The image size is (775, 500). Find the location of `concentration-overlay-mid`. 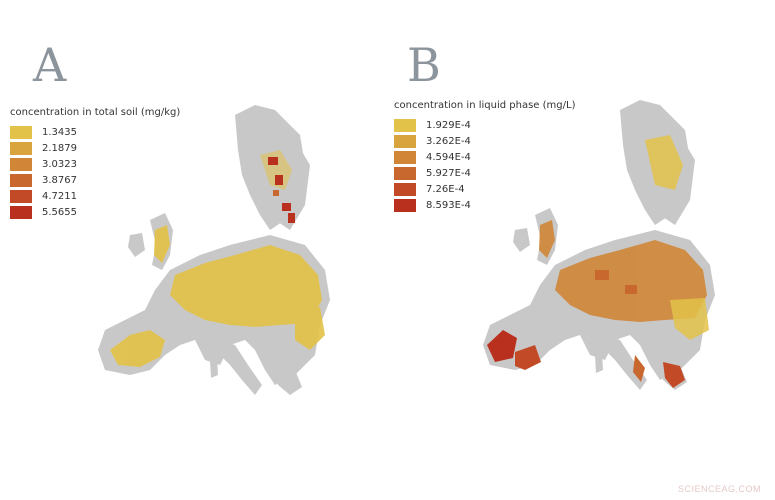

concentration-overlay-mid is located at coordinates (623, 271).